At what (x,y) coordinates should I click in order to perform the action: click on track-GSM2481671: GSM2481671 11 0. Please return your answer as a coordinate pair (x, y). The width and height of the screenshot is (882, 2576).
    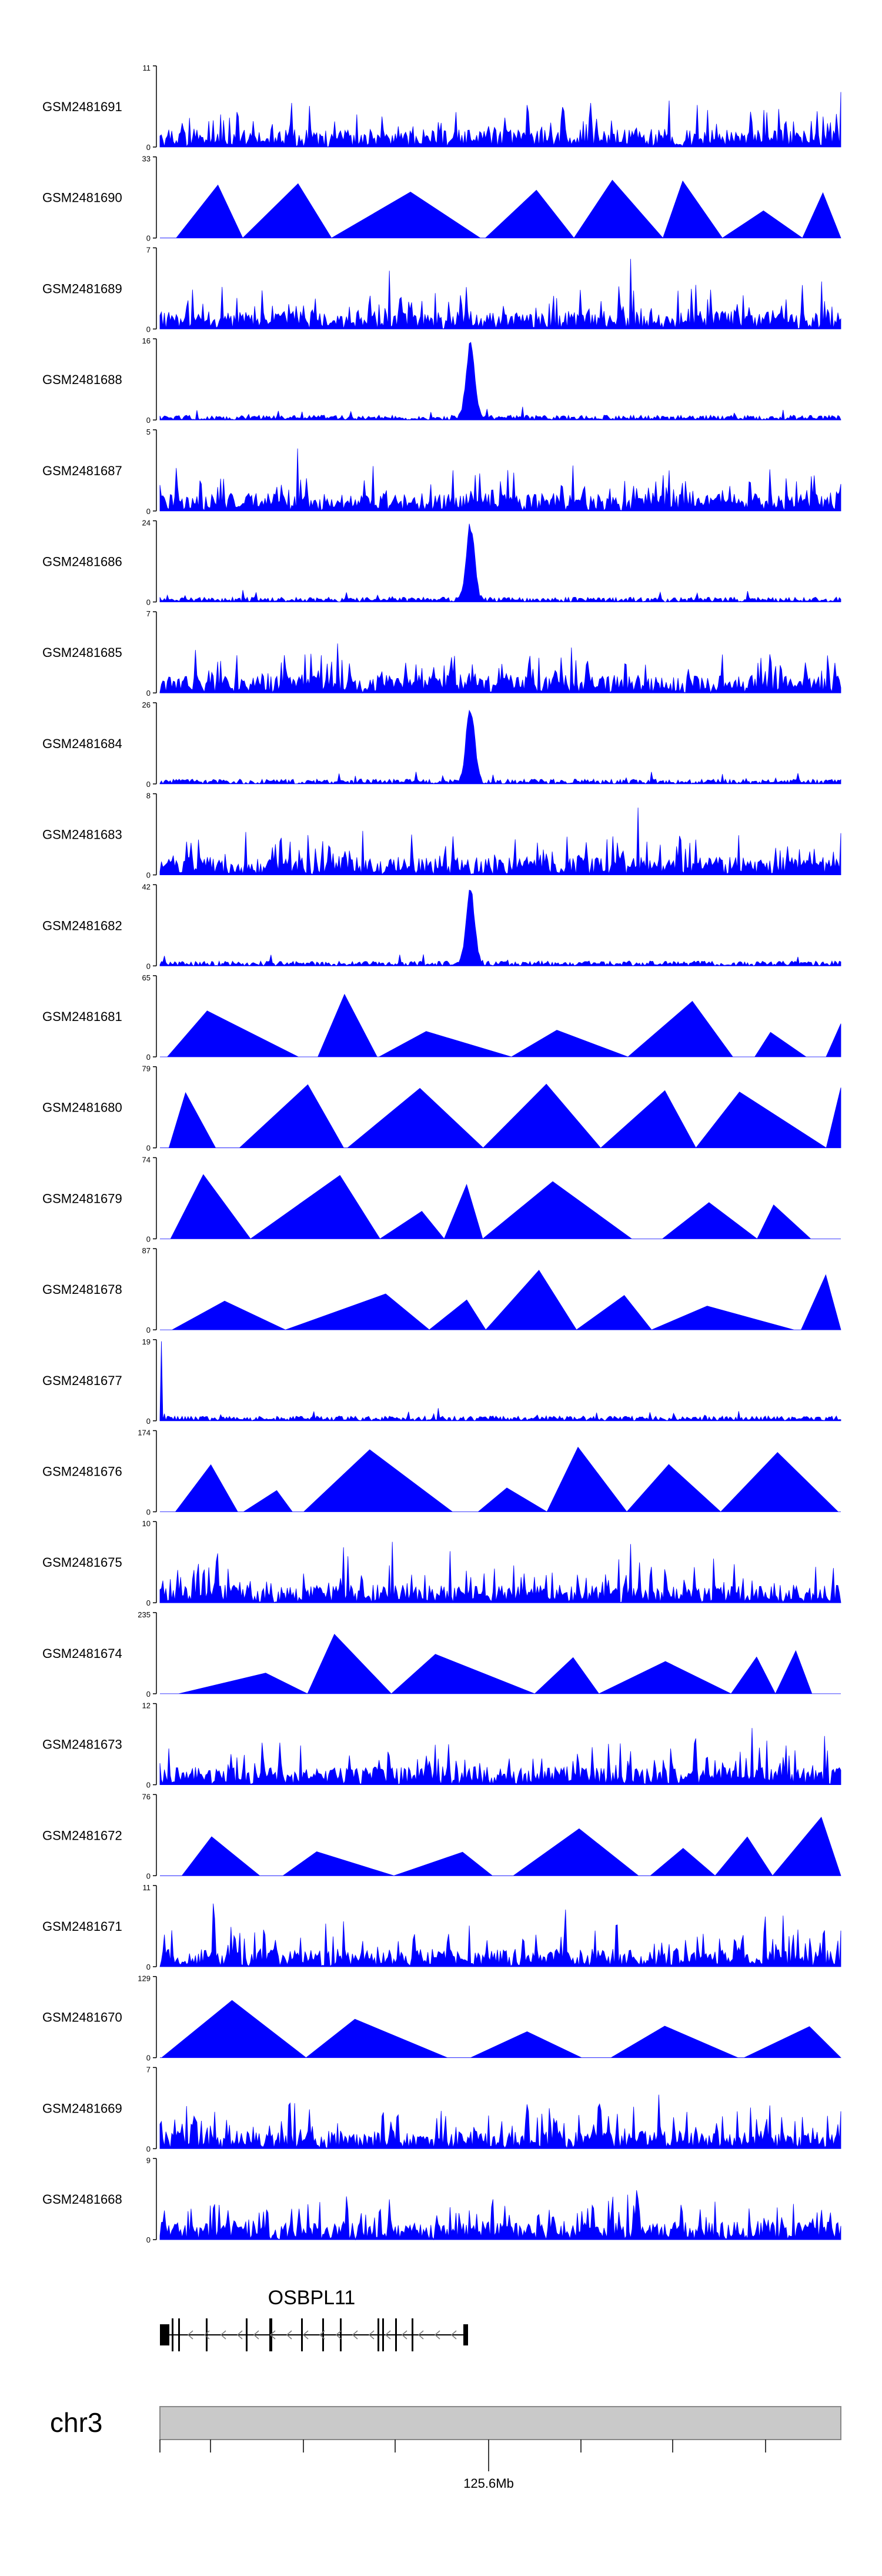
    Looking at the image, I should click on (441, 1927).